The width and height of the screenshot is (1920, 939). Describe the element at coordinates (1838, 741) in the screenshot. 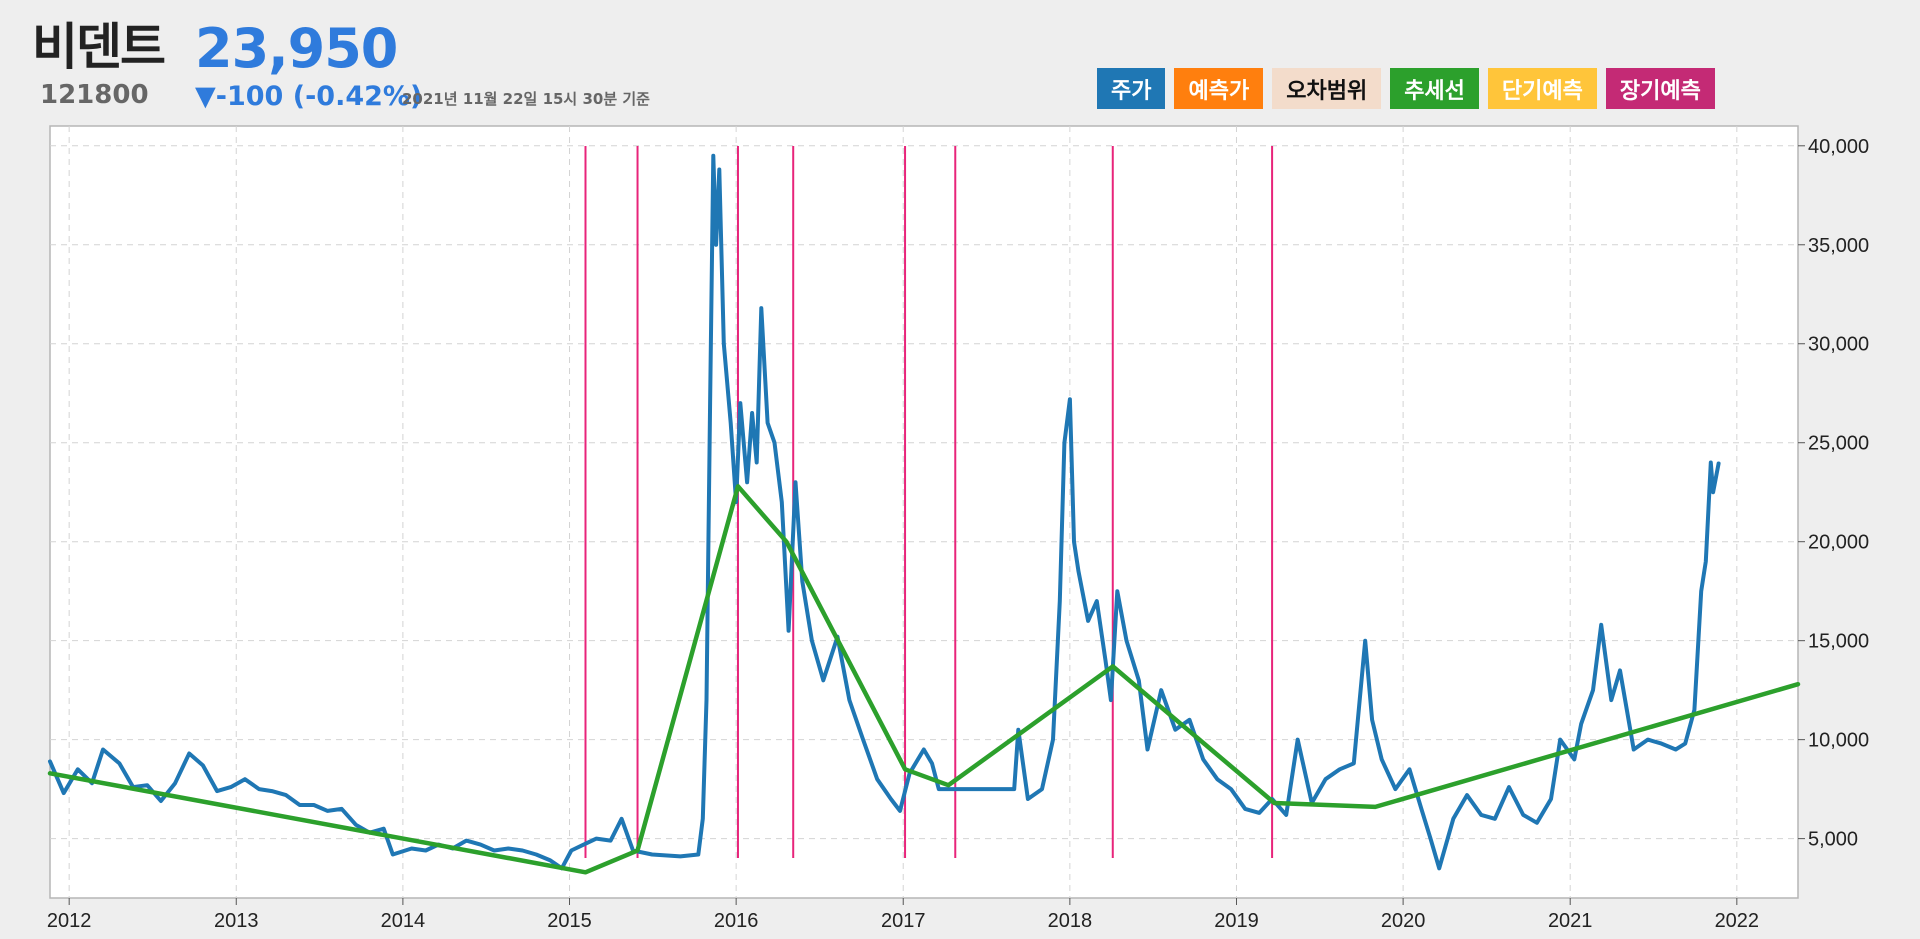

I see `y-tick-label: 10,000` at that location.